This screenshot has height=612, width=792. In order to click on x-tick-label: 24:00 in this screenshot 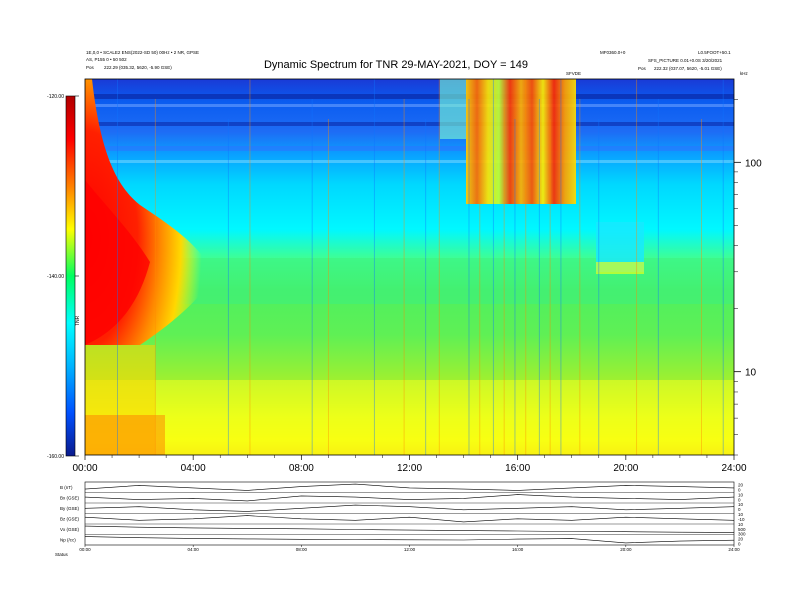, I will do `click(733, 468)`.